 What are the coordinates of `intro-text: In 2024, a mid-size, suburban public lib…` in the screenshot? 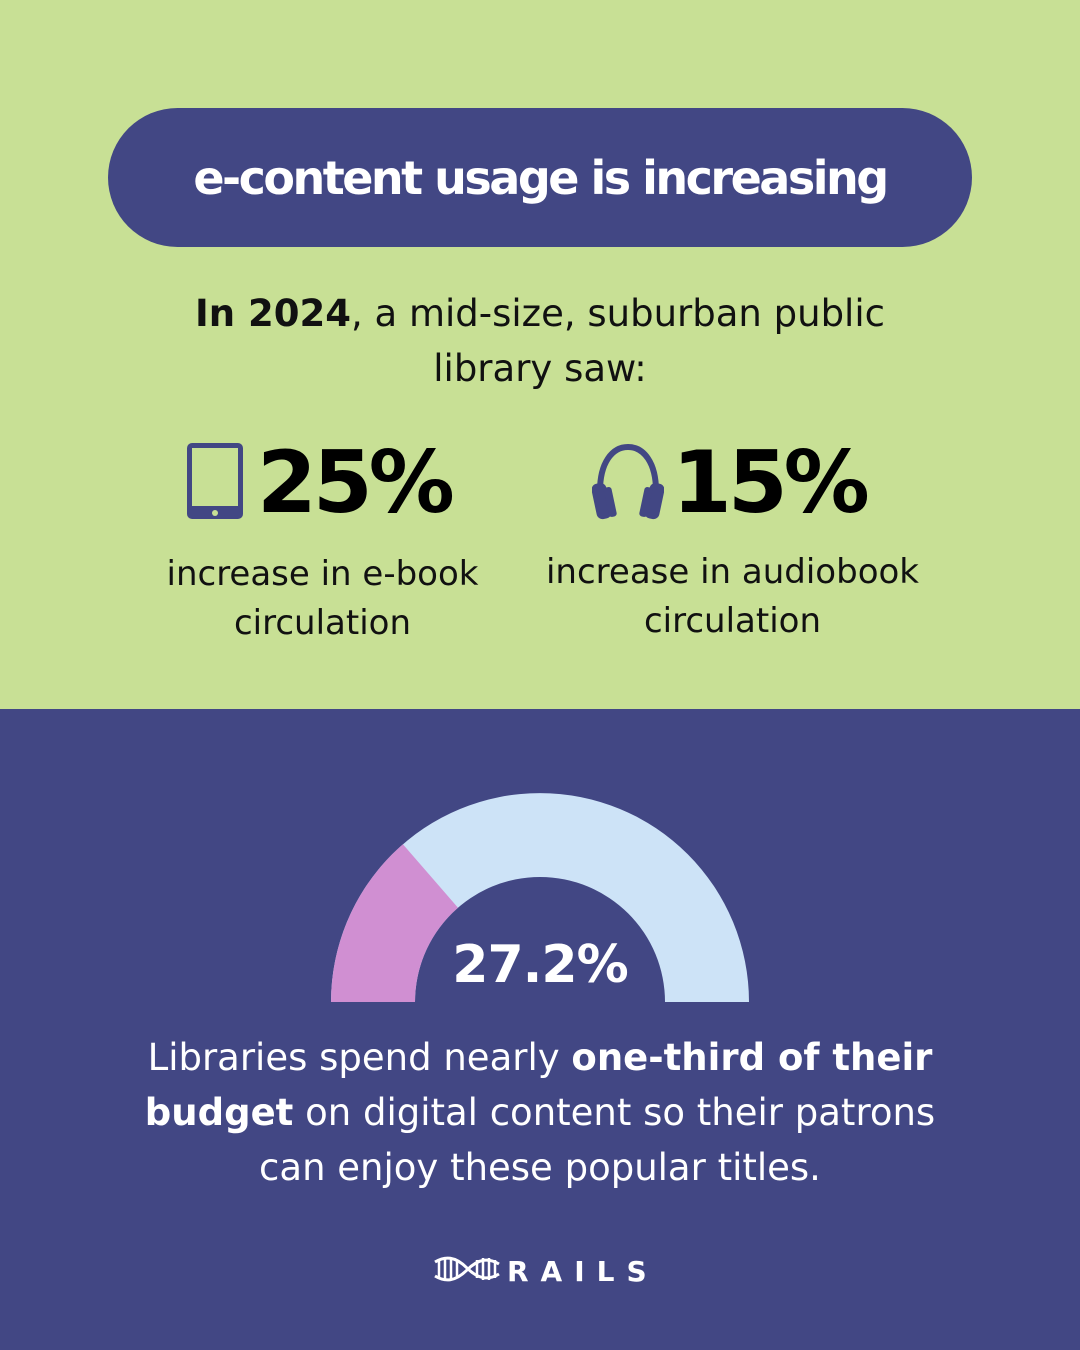 It's located at (540, 341).